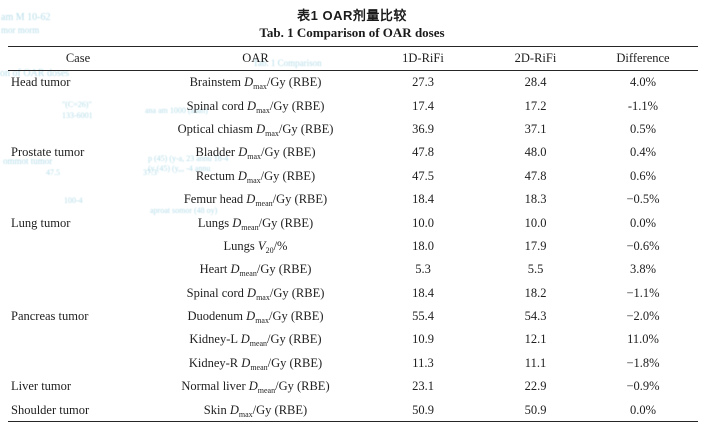 The image size is (704, 434). I want to click on table-row: Lungs V20/% 18.0 17.9 −0.6%, so click(353, 246).